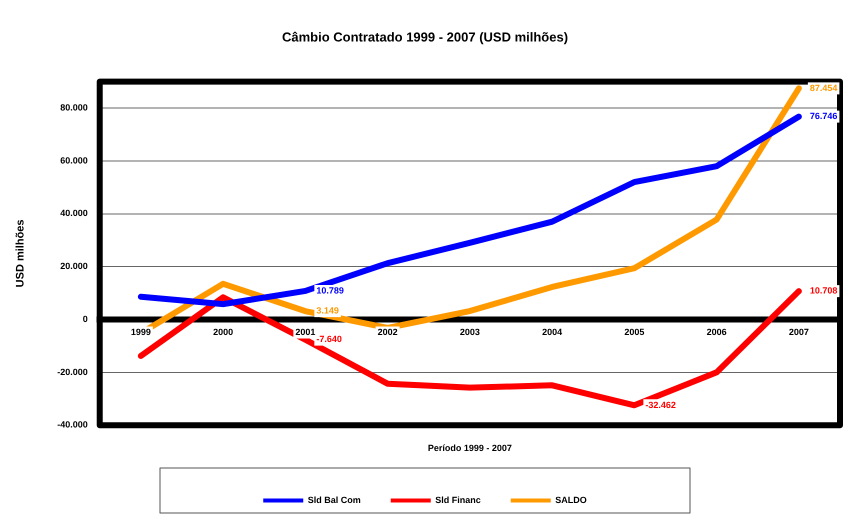  Describe the element at coordinates (74, 266) in the screenshot. I see `y-tick-label: 20.000` at that location.